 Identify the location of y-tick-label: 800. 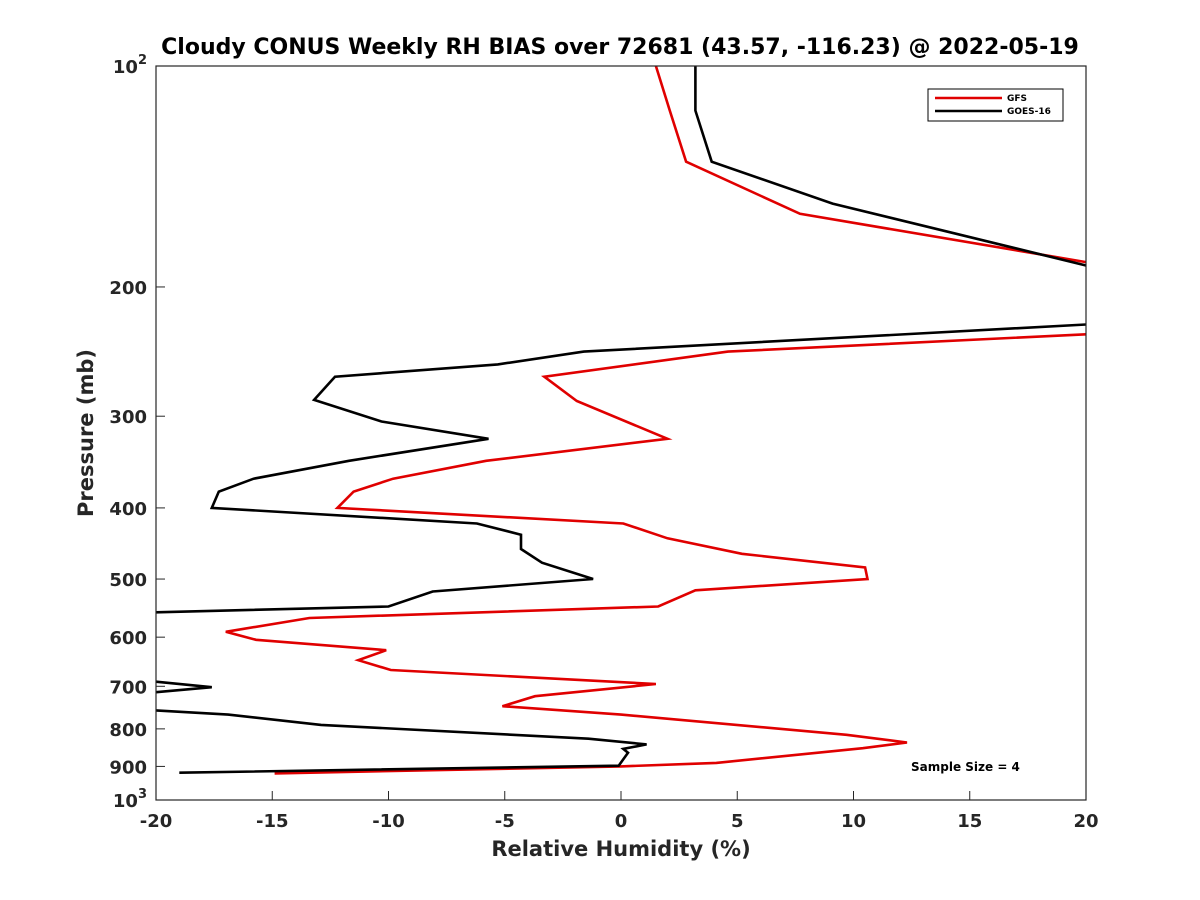
(128, 730).